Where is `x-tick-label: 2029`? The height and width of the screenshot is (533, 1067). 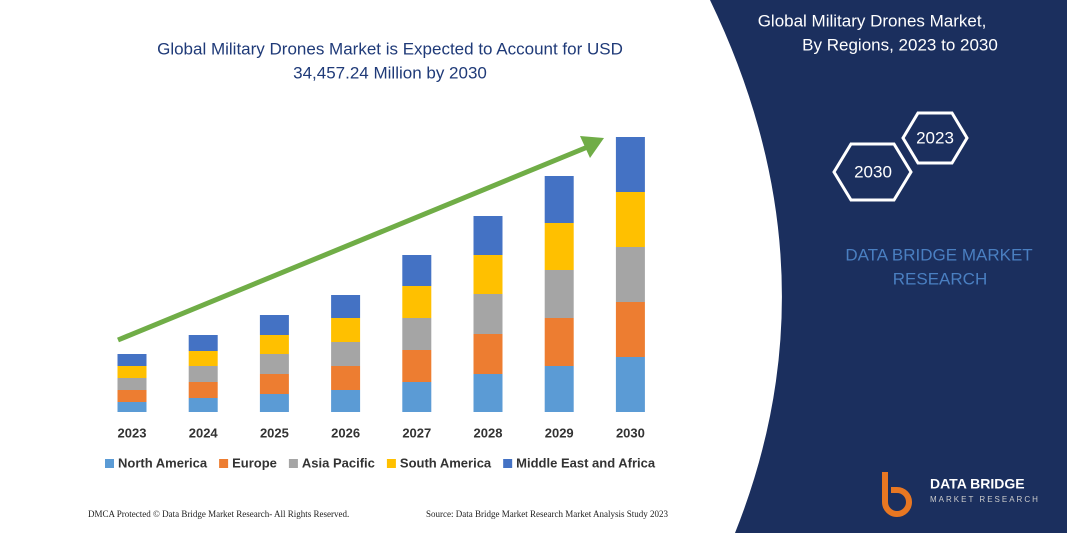
x-tick-label: 2029 is located at coordinates (559, 432).